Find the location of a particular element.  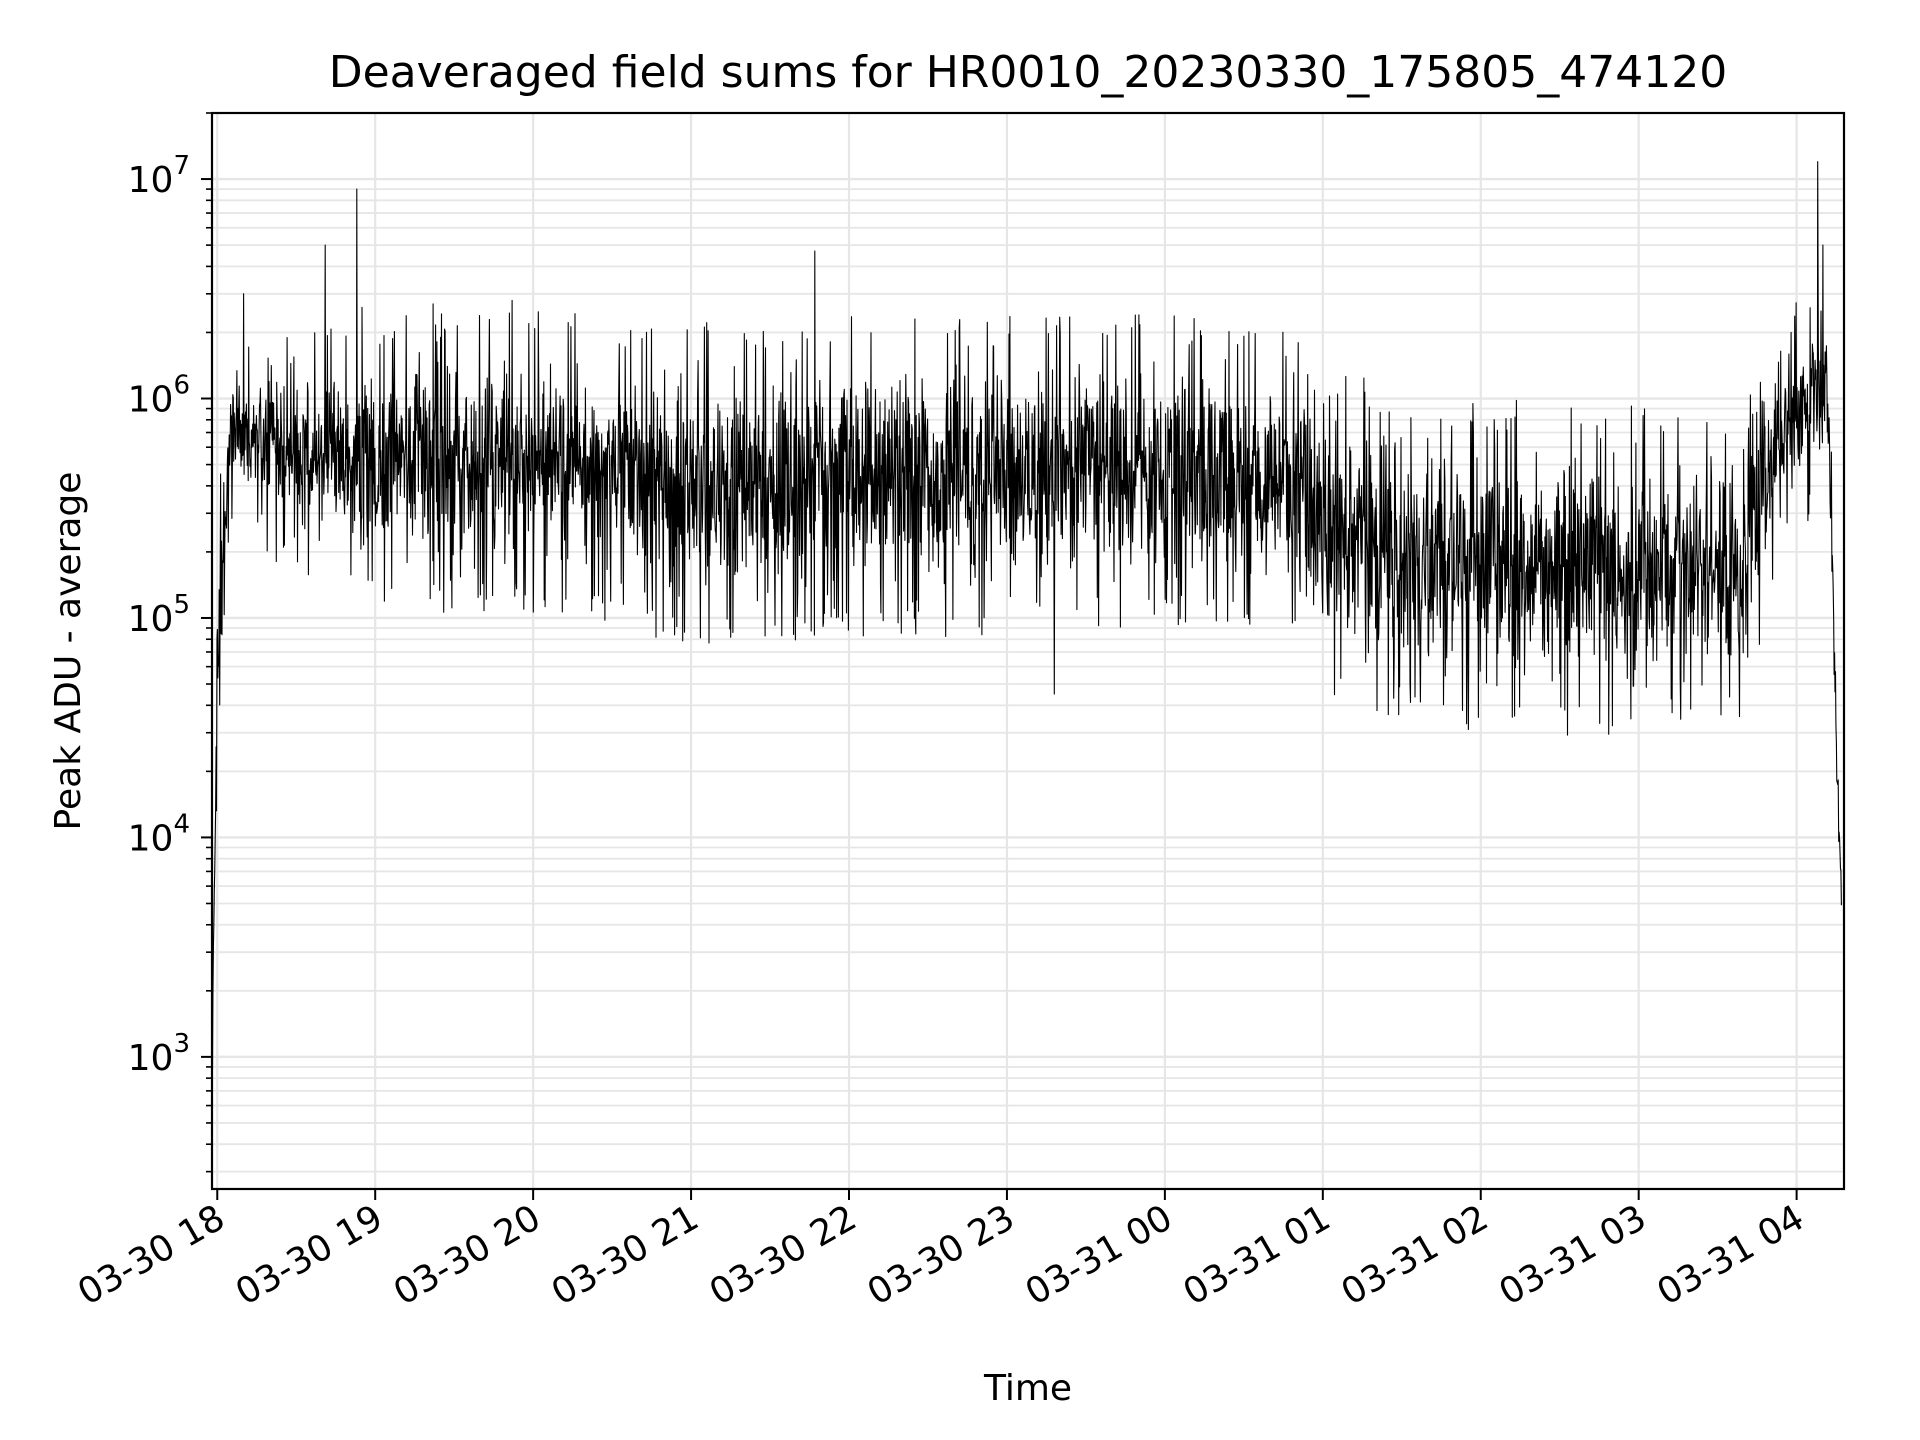

y-tick-label: 10³ is located at coordinates (159, 1054).